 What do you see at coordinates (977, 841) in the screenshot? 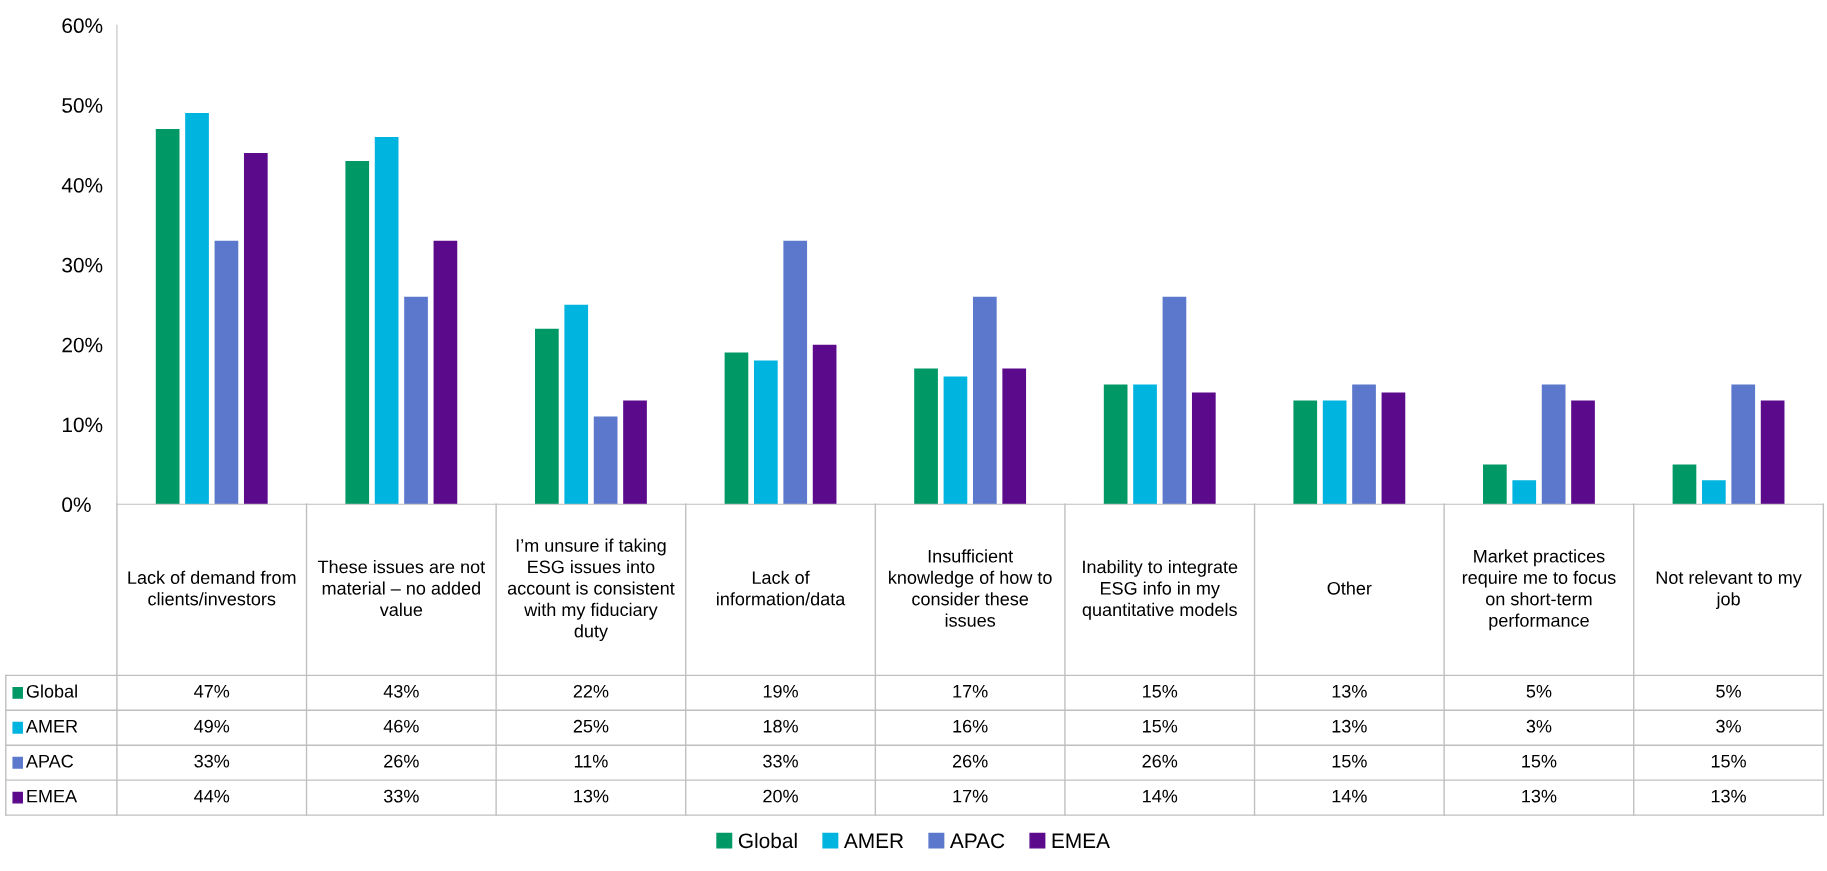
I see `text: APAC` at bounding box center [977, 841].